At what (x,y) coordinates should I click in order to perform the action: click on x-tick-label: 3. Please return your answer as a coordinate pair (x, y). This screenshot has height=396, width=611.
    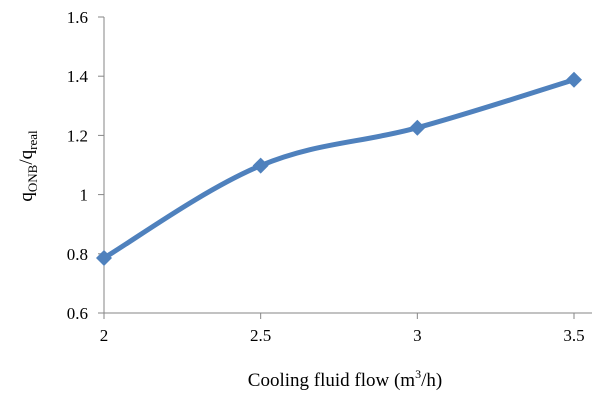
    Looking at the image, I should click on (417, 335).